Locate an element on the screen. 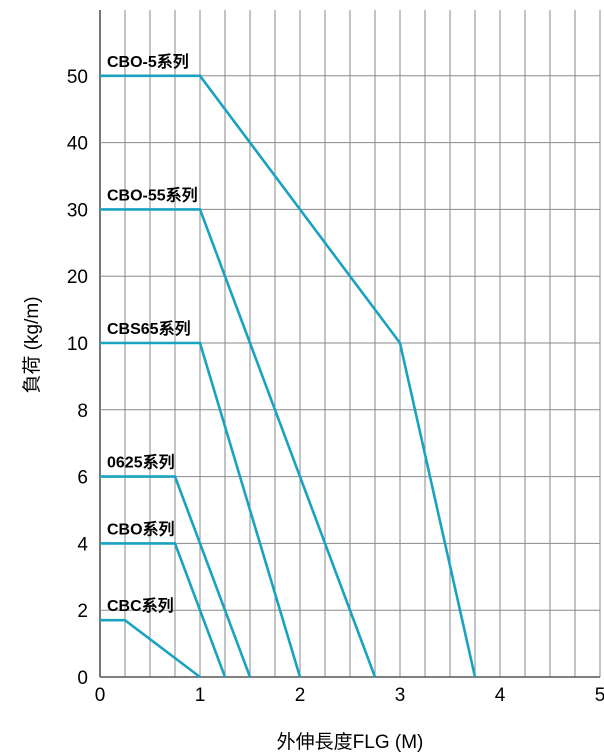 The image size is (604, 756). x-tick-labels: 0 1 2 3 4 5 is located at coordinates (349, 695).